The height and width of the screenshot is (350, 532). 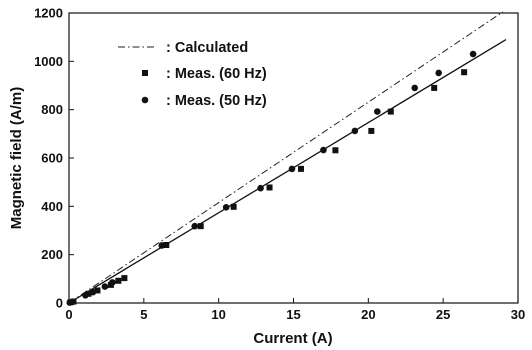 I want to click on x-tick-label: 25, so click(x=443, y=314).